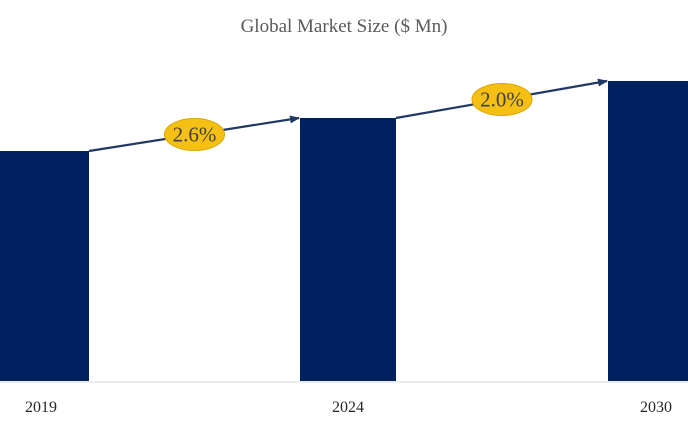 This screenshot has height=424, width=688. What do you see at coordinates (348, 249) in the screenshot?
I see `bar-2024` at bounding box center [348, 249].